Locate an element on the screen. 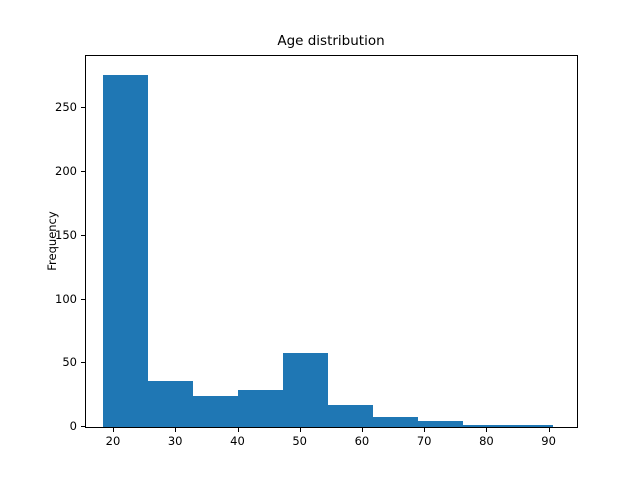  x-tick-label: 60 is located at coordinates (362, 441).